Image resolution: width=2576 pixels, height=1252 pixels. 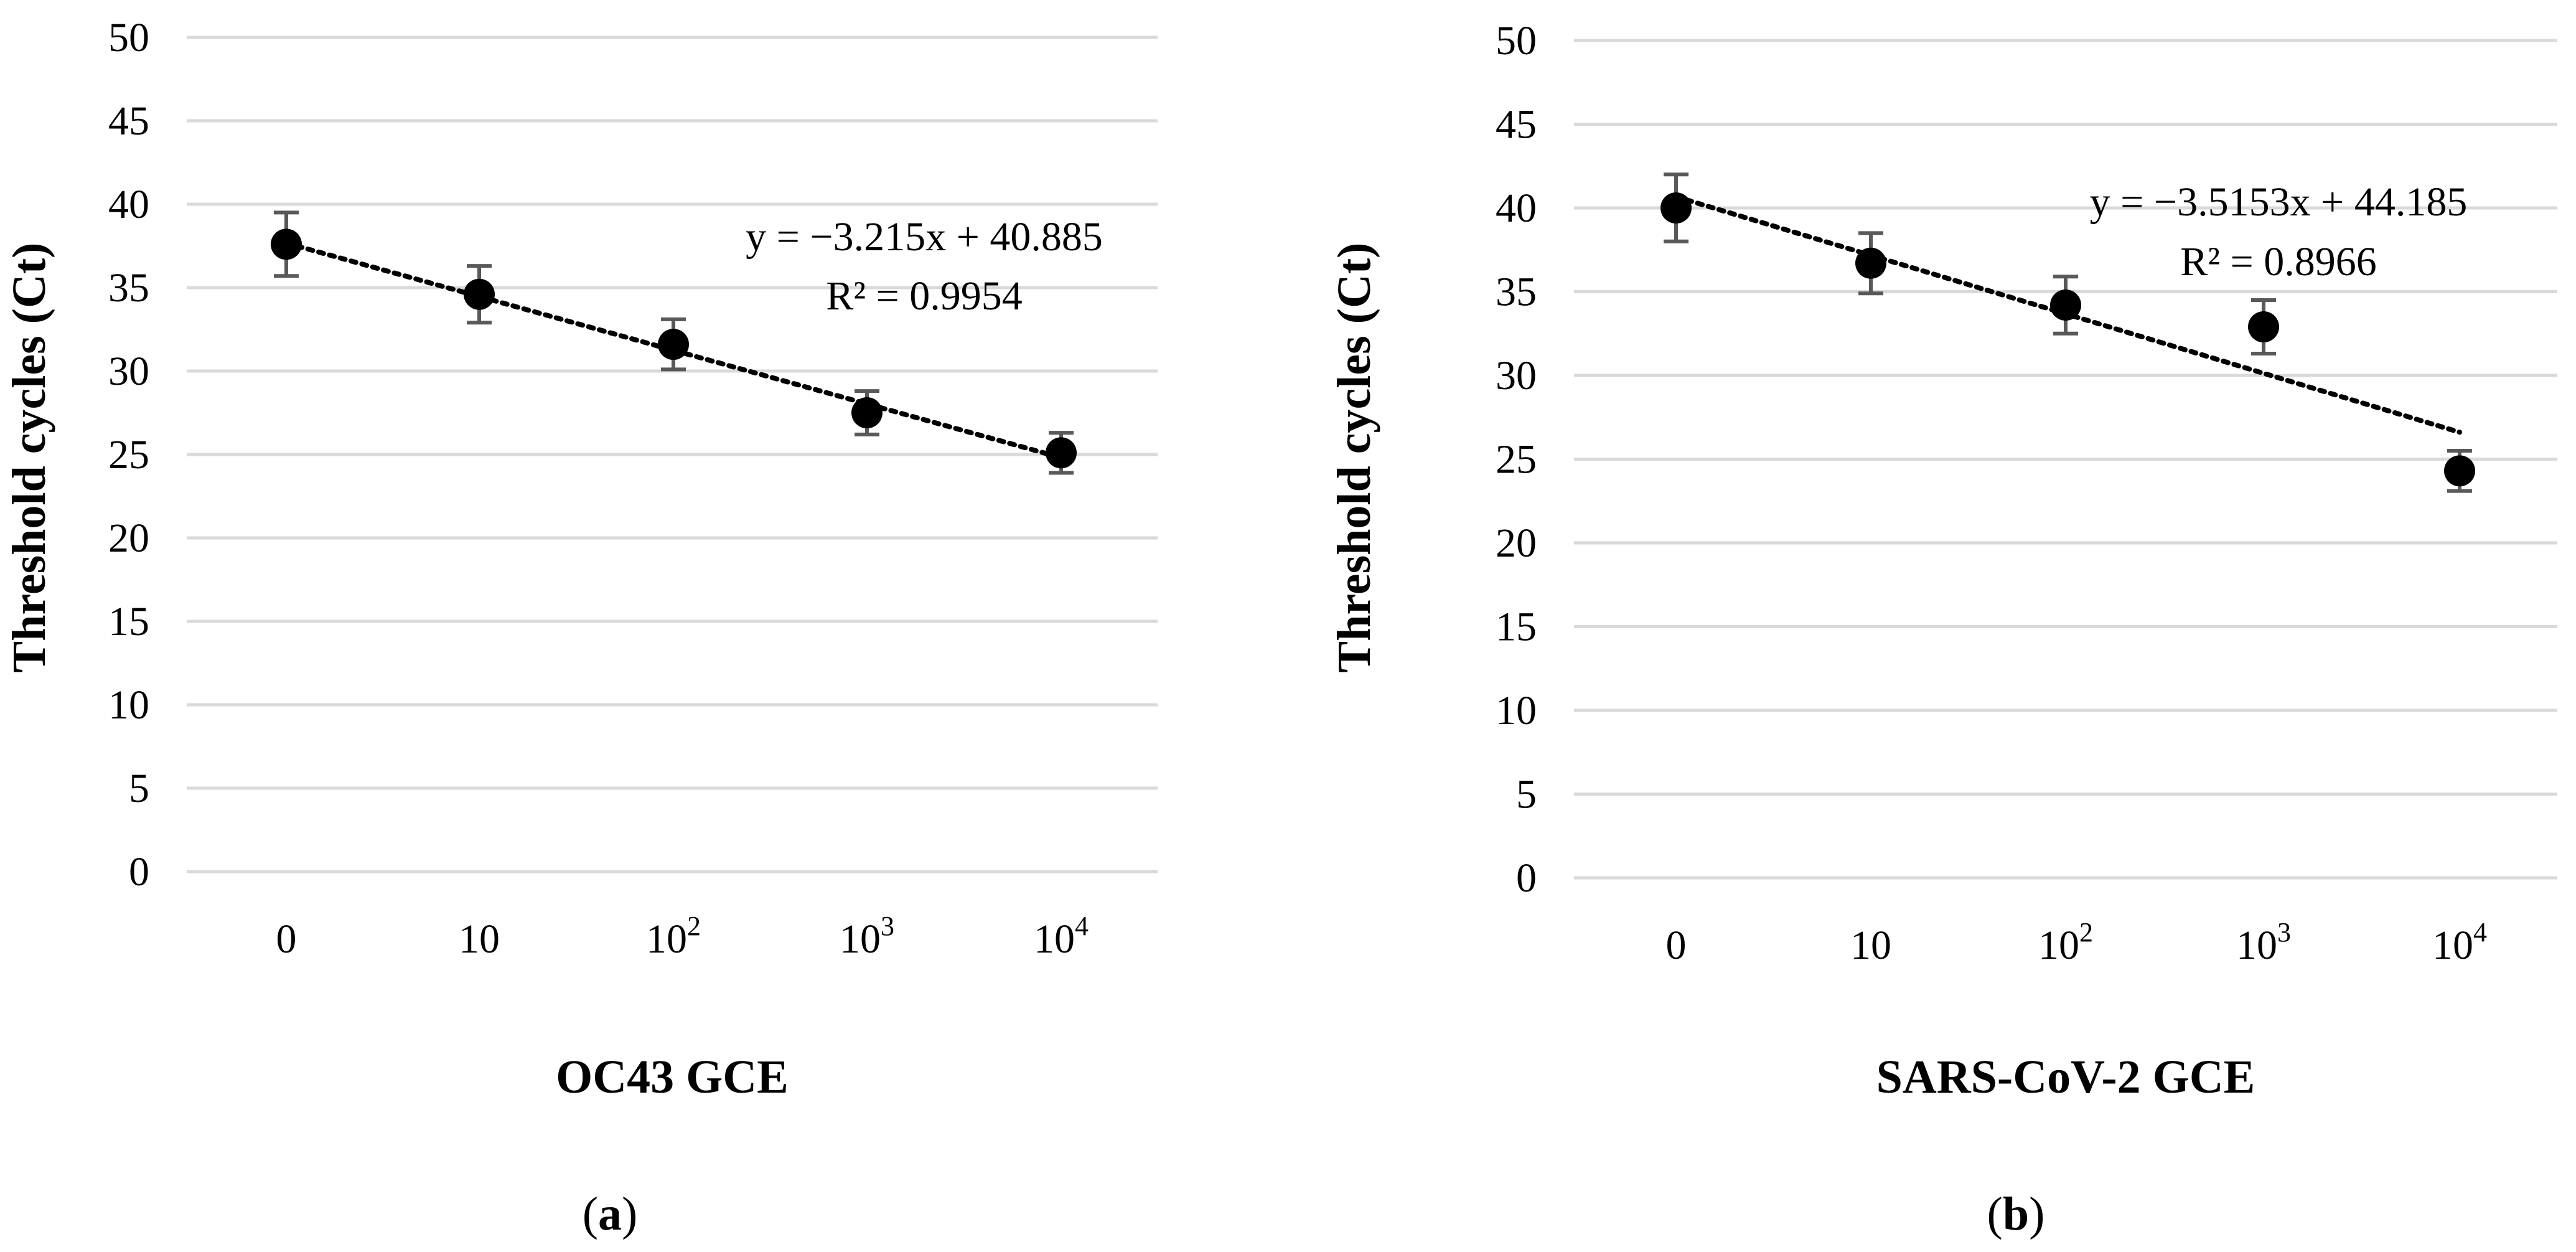 What do you see at coordinates (672, 1077) in the screenshot?
I see `x-axis-title: OC43 GCE` at bounding box center [672, 1077].